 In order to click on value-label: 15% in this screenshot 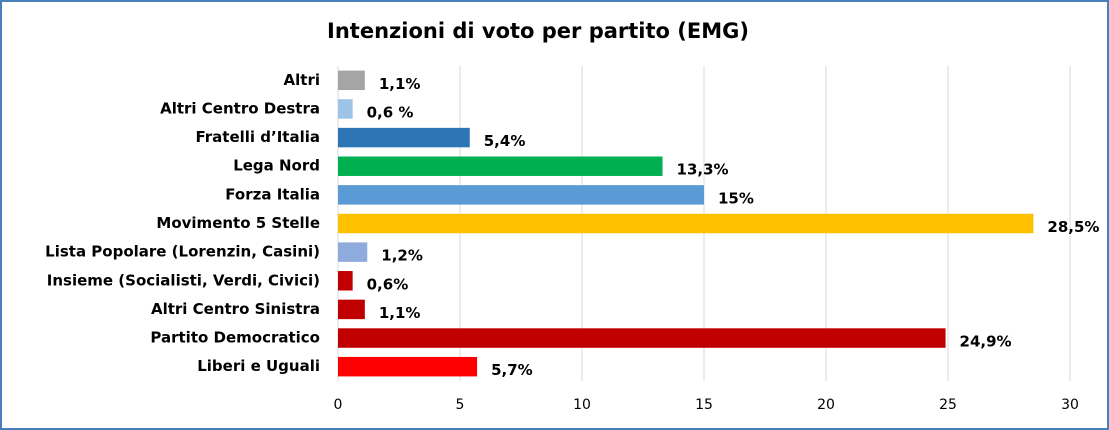, I will do `click(736, 198)`.